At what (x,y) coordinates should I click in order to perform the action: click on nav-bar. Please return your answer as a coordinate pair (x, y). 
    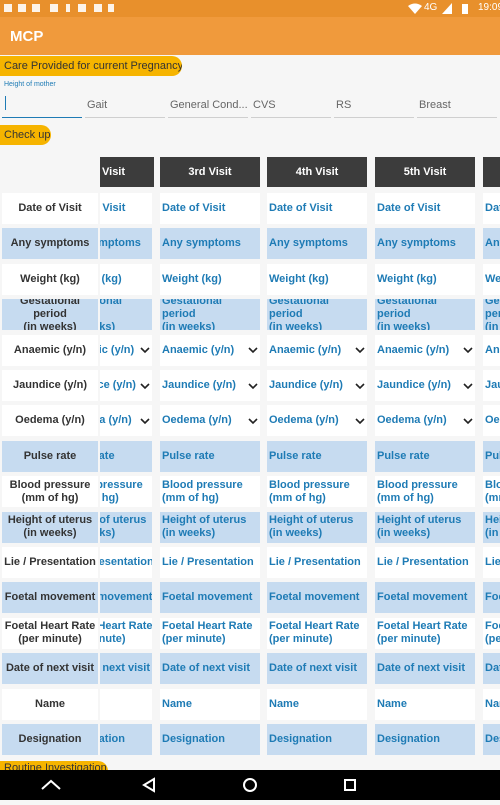
    Looking at the image, I should click on (250, 785).